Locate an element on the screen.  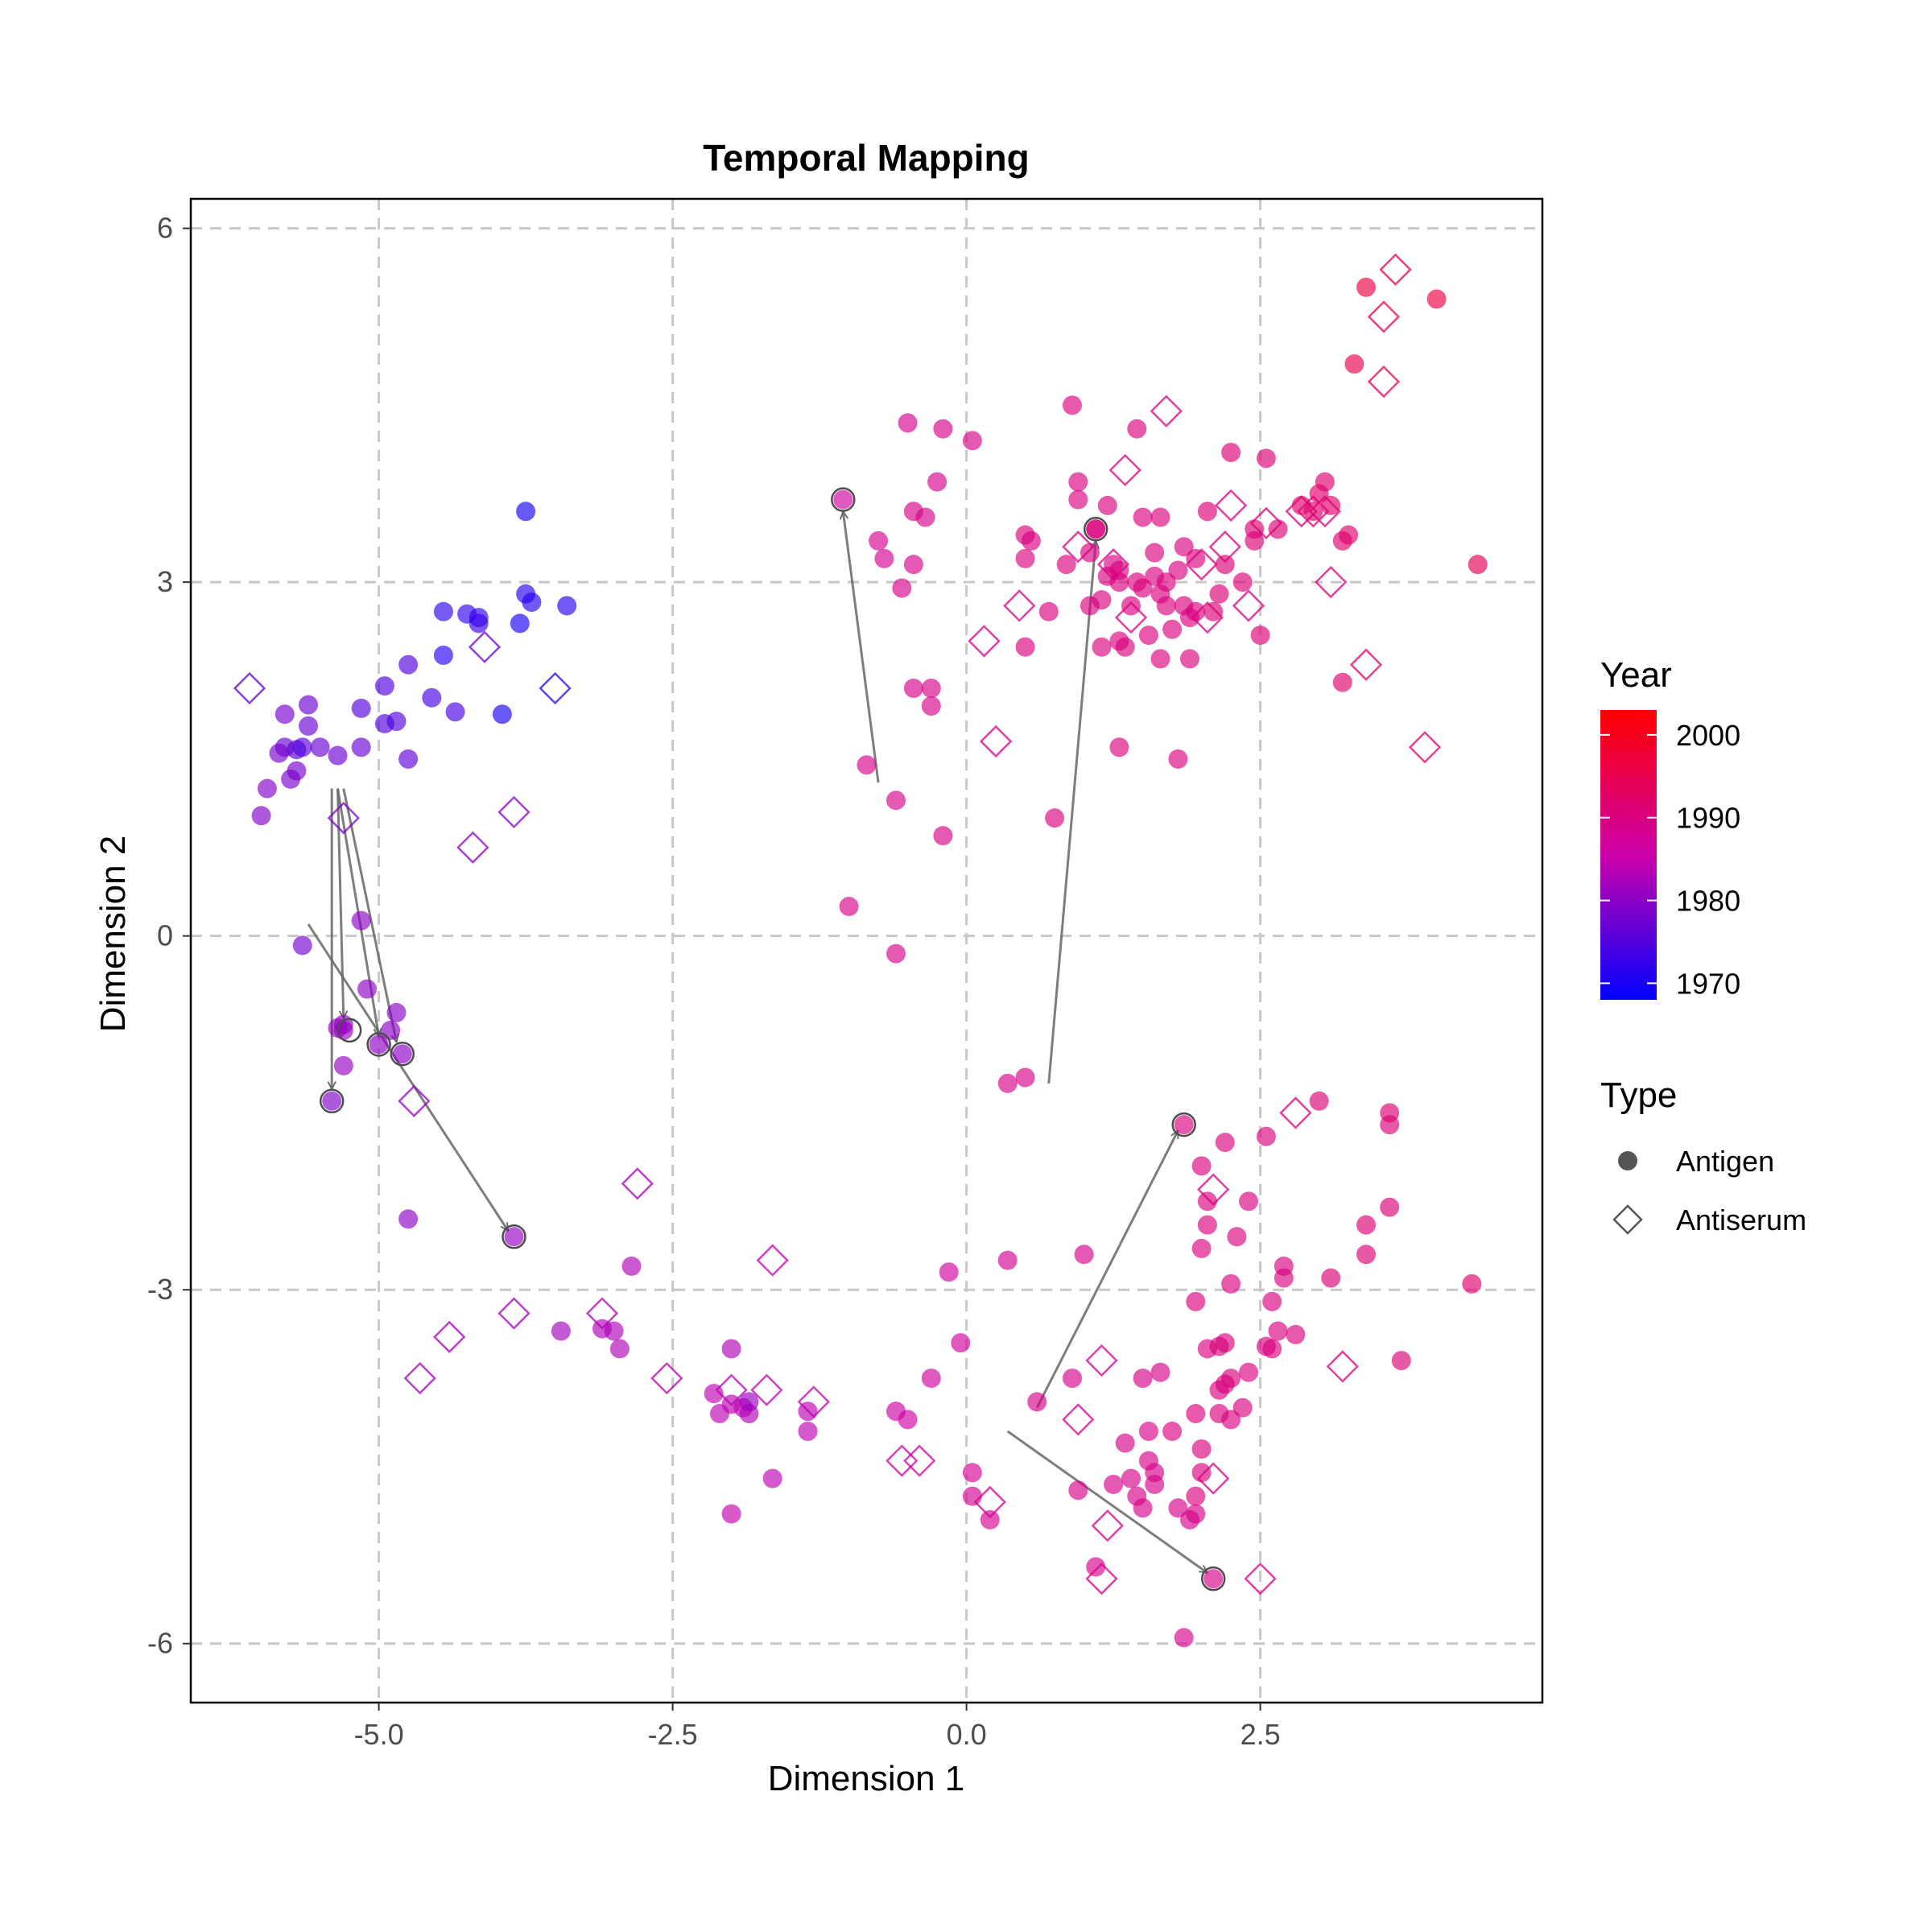
y-tick-label: -6 is located at coordinates (160, 1643).